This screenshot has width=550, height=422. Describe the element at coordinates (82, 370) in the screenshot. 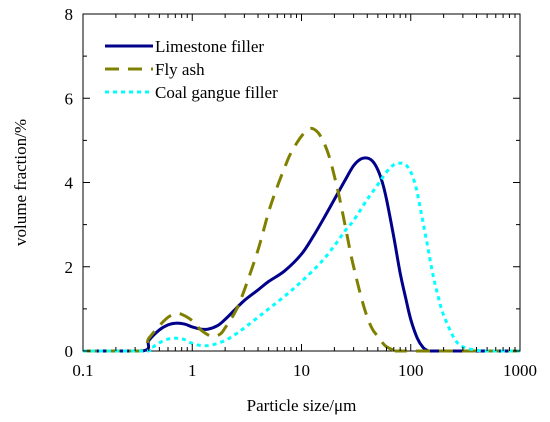

I see `x-tick-label: 0.1` at that location.